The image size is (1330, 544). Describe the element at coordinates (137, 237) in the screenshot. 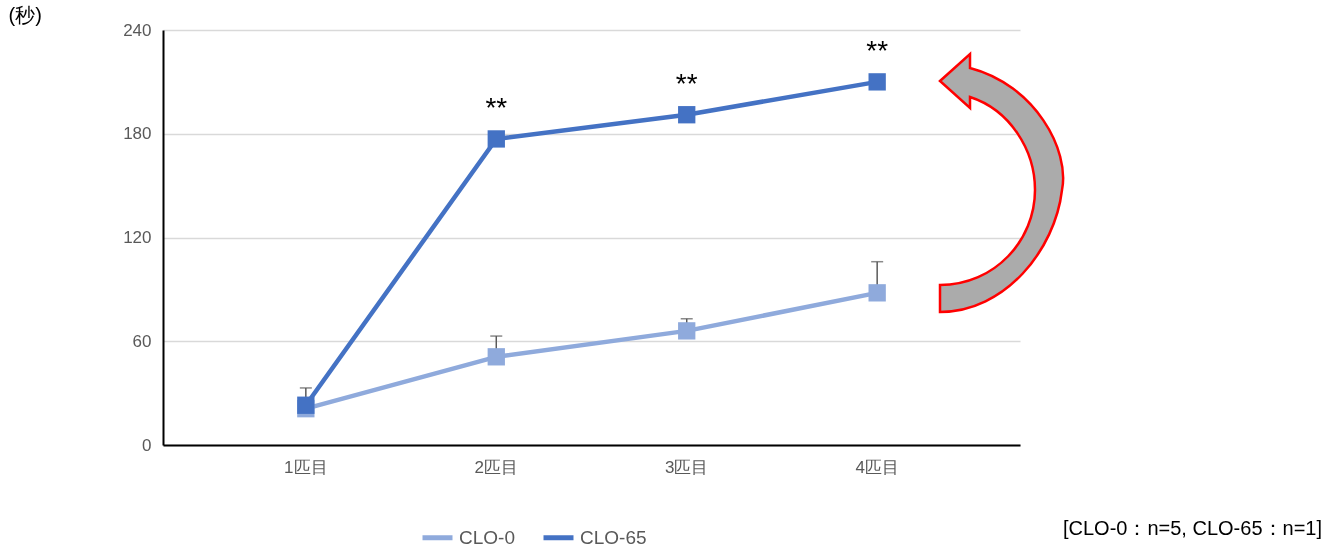

I see `y-tick-label: 120` at that location.